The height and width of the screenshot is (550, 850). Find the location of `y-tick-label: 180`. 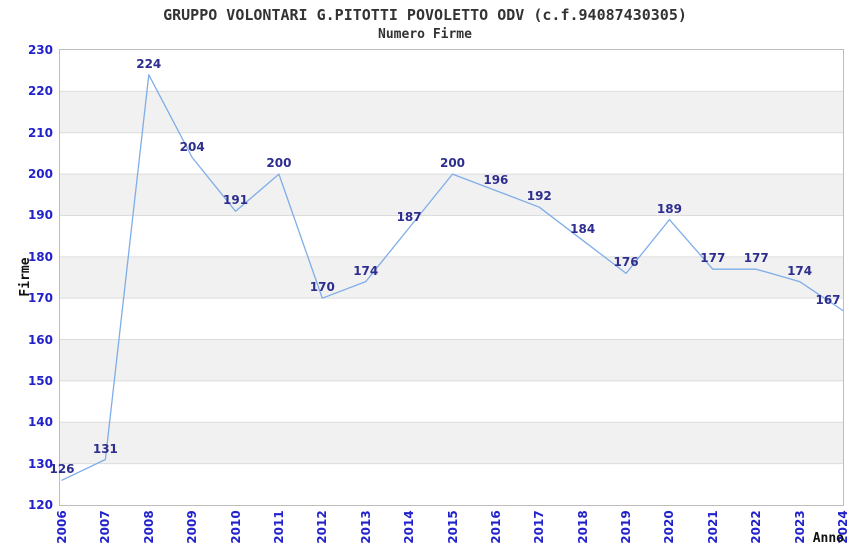

y-tick-label: 180 is located at coordinates (40, 256).